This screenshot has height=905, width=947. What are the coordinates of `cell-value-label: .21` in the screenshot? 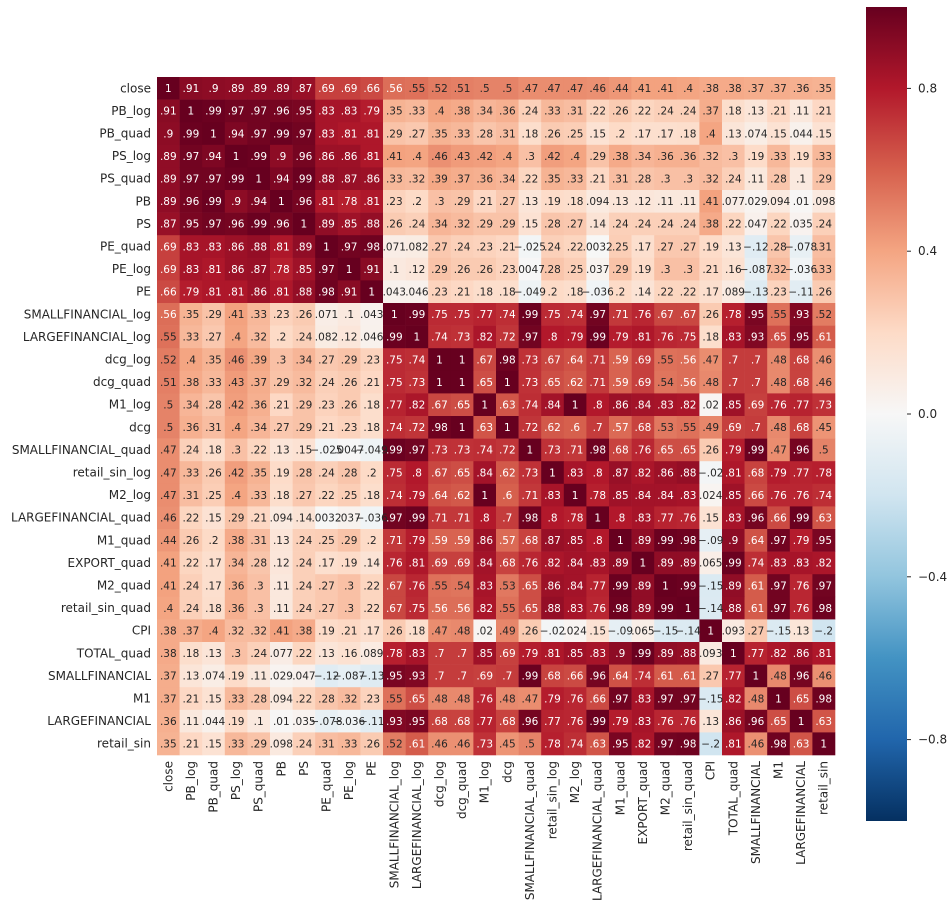 It's located at (484, 202).